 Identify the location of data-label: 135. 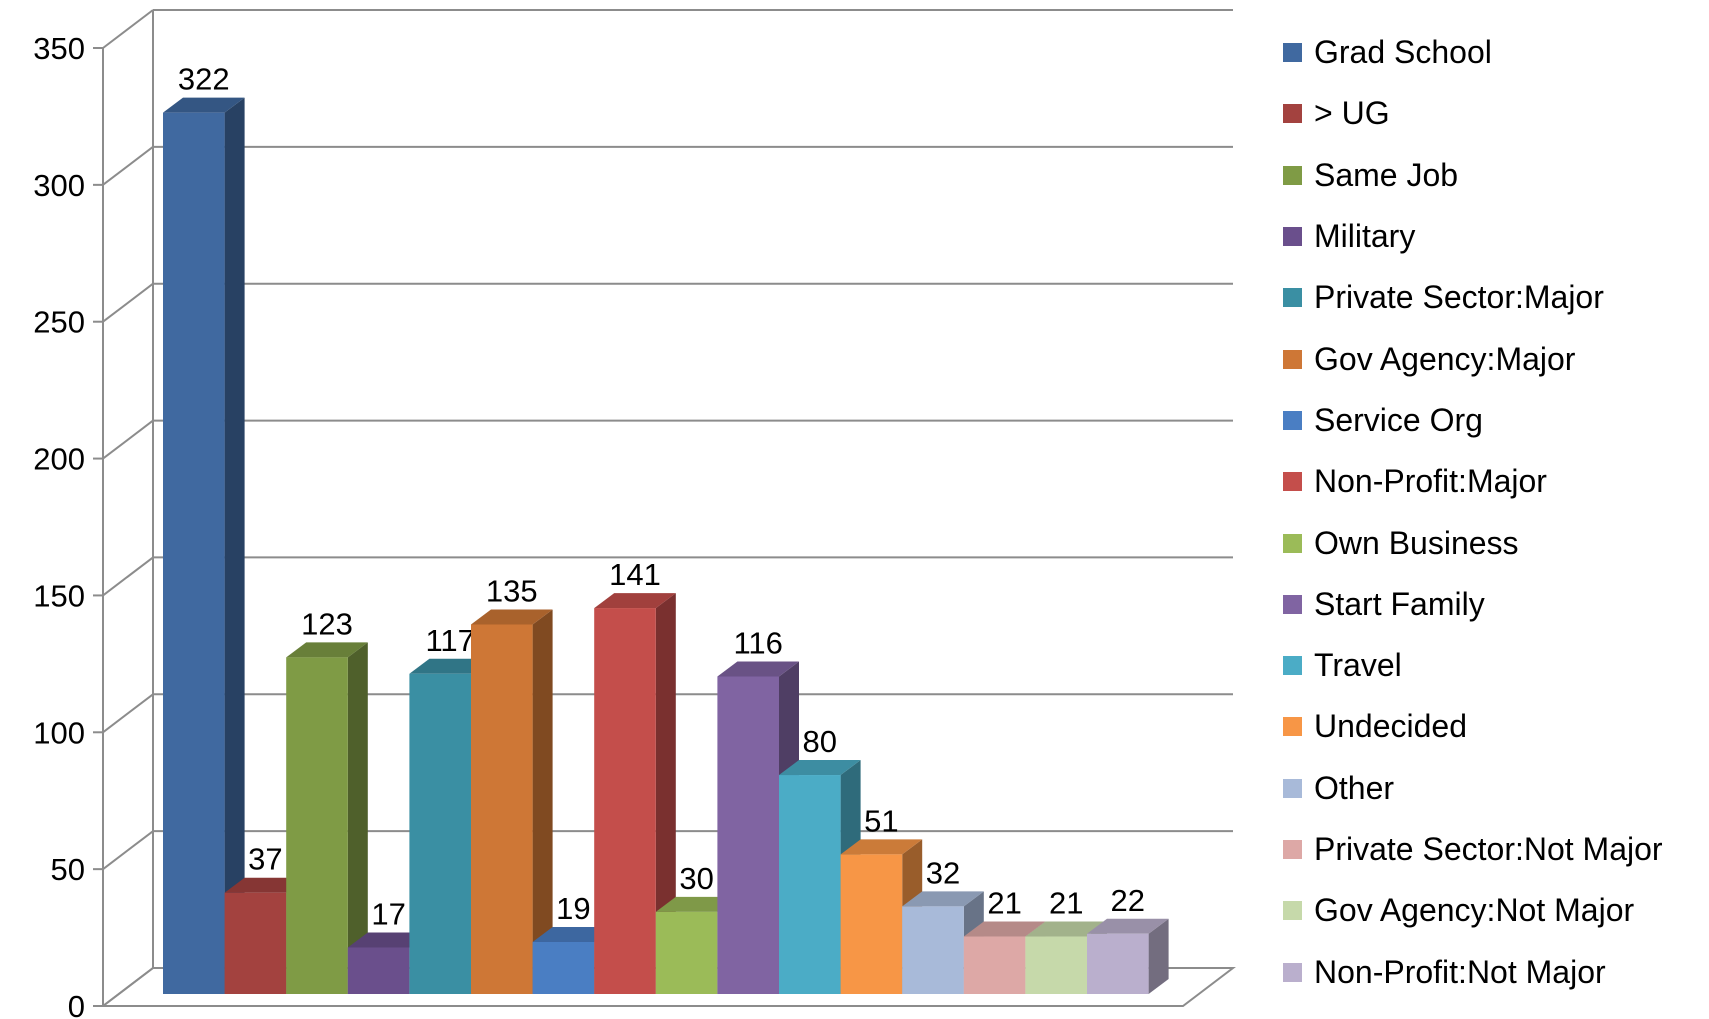
(512, 590).